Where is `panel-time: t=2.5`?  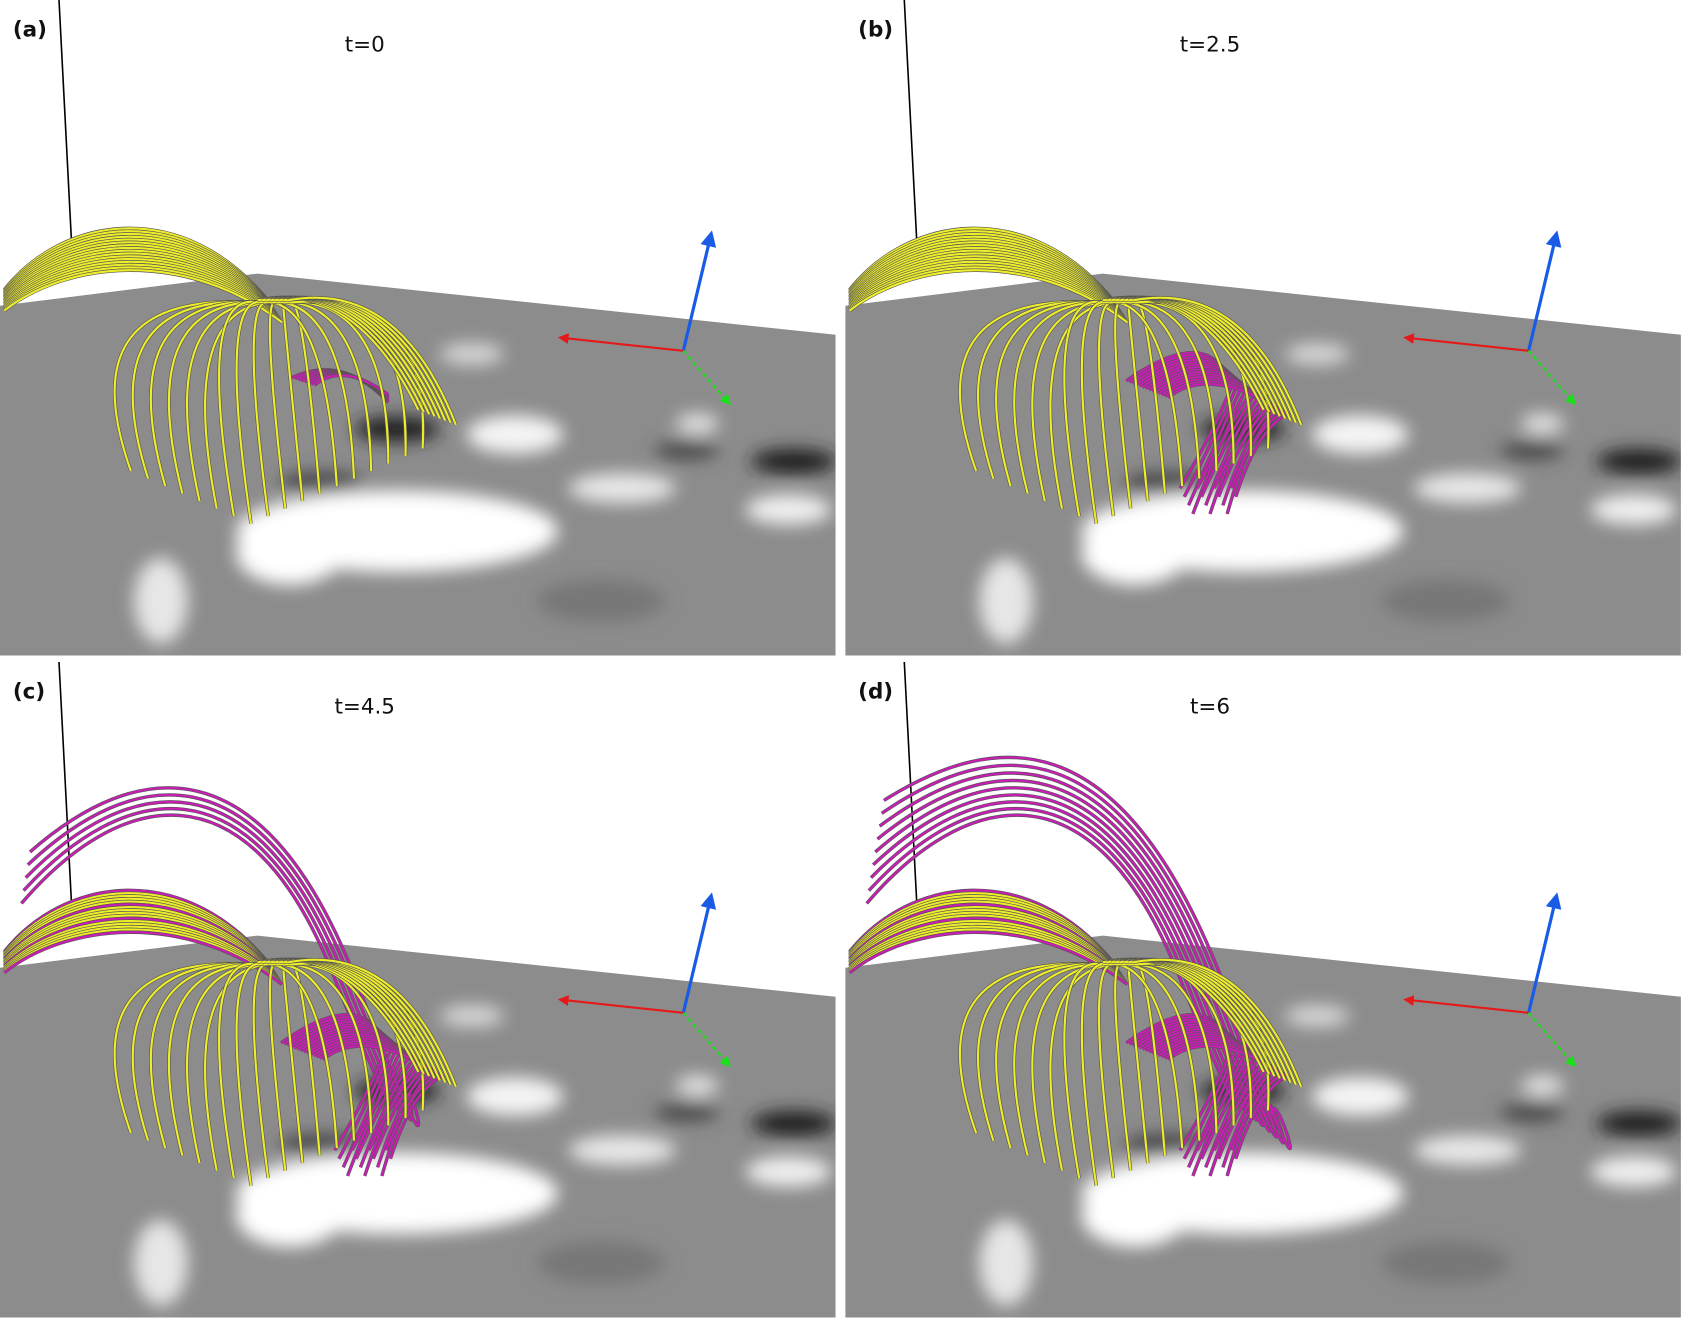
panel-time: t=2.5 is located at coordinates (1210, 44).